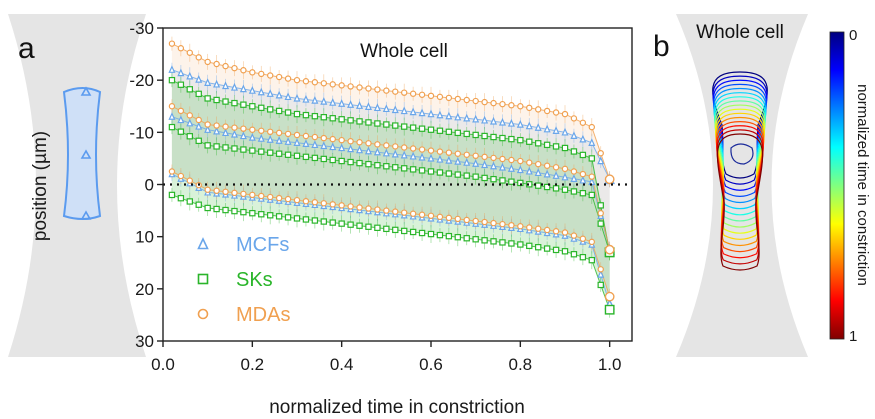  Describe the element at coordinates (853, 336) in the screenshot. I see `colorbar-max-label: 1` at that location.